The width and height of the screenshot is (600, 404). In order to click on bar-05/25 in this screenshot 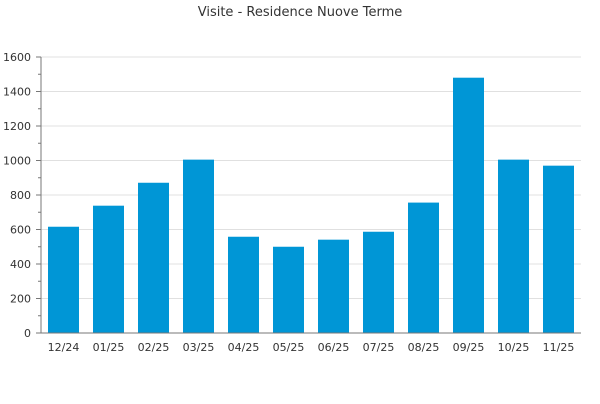, I will do `click(288, 289)`.